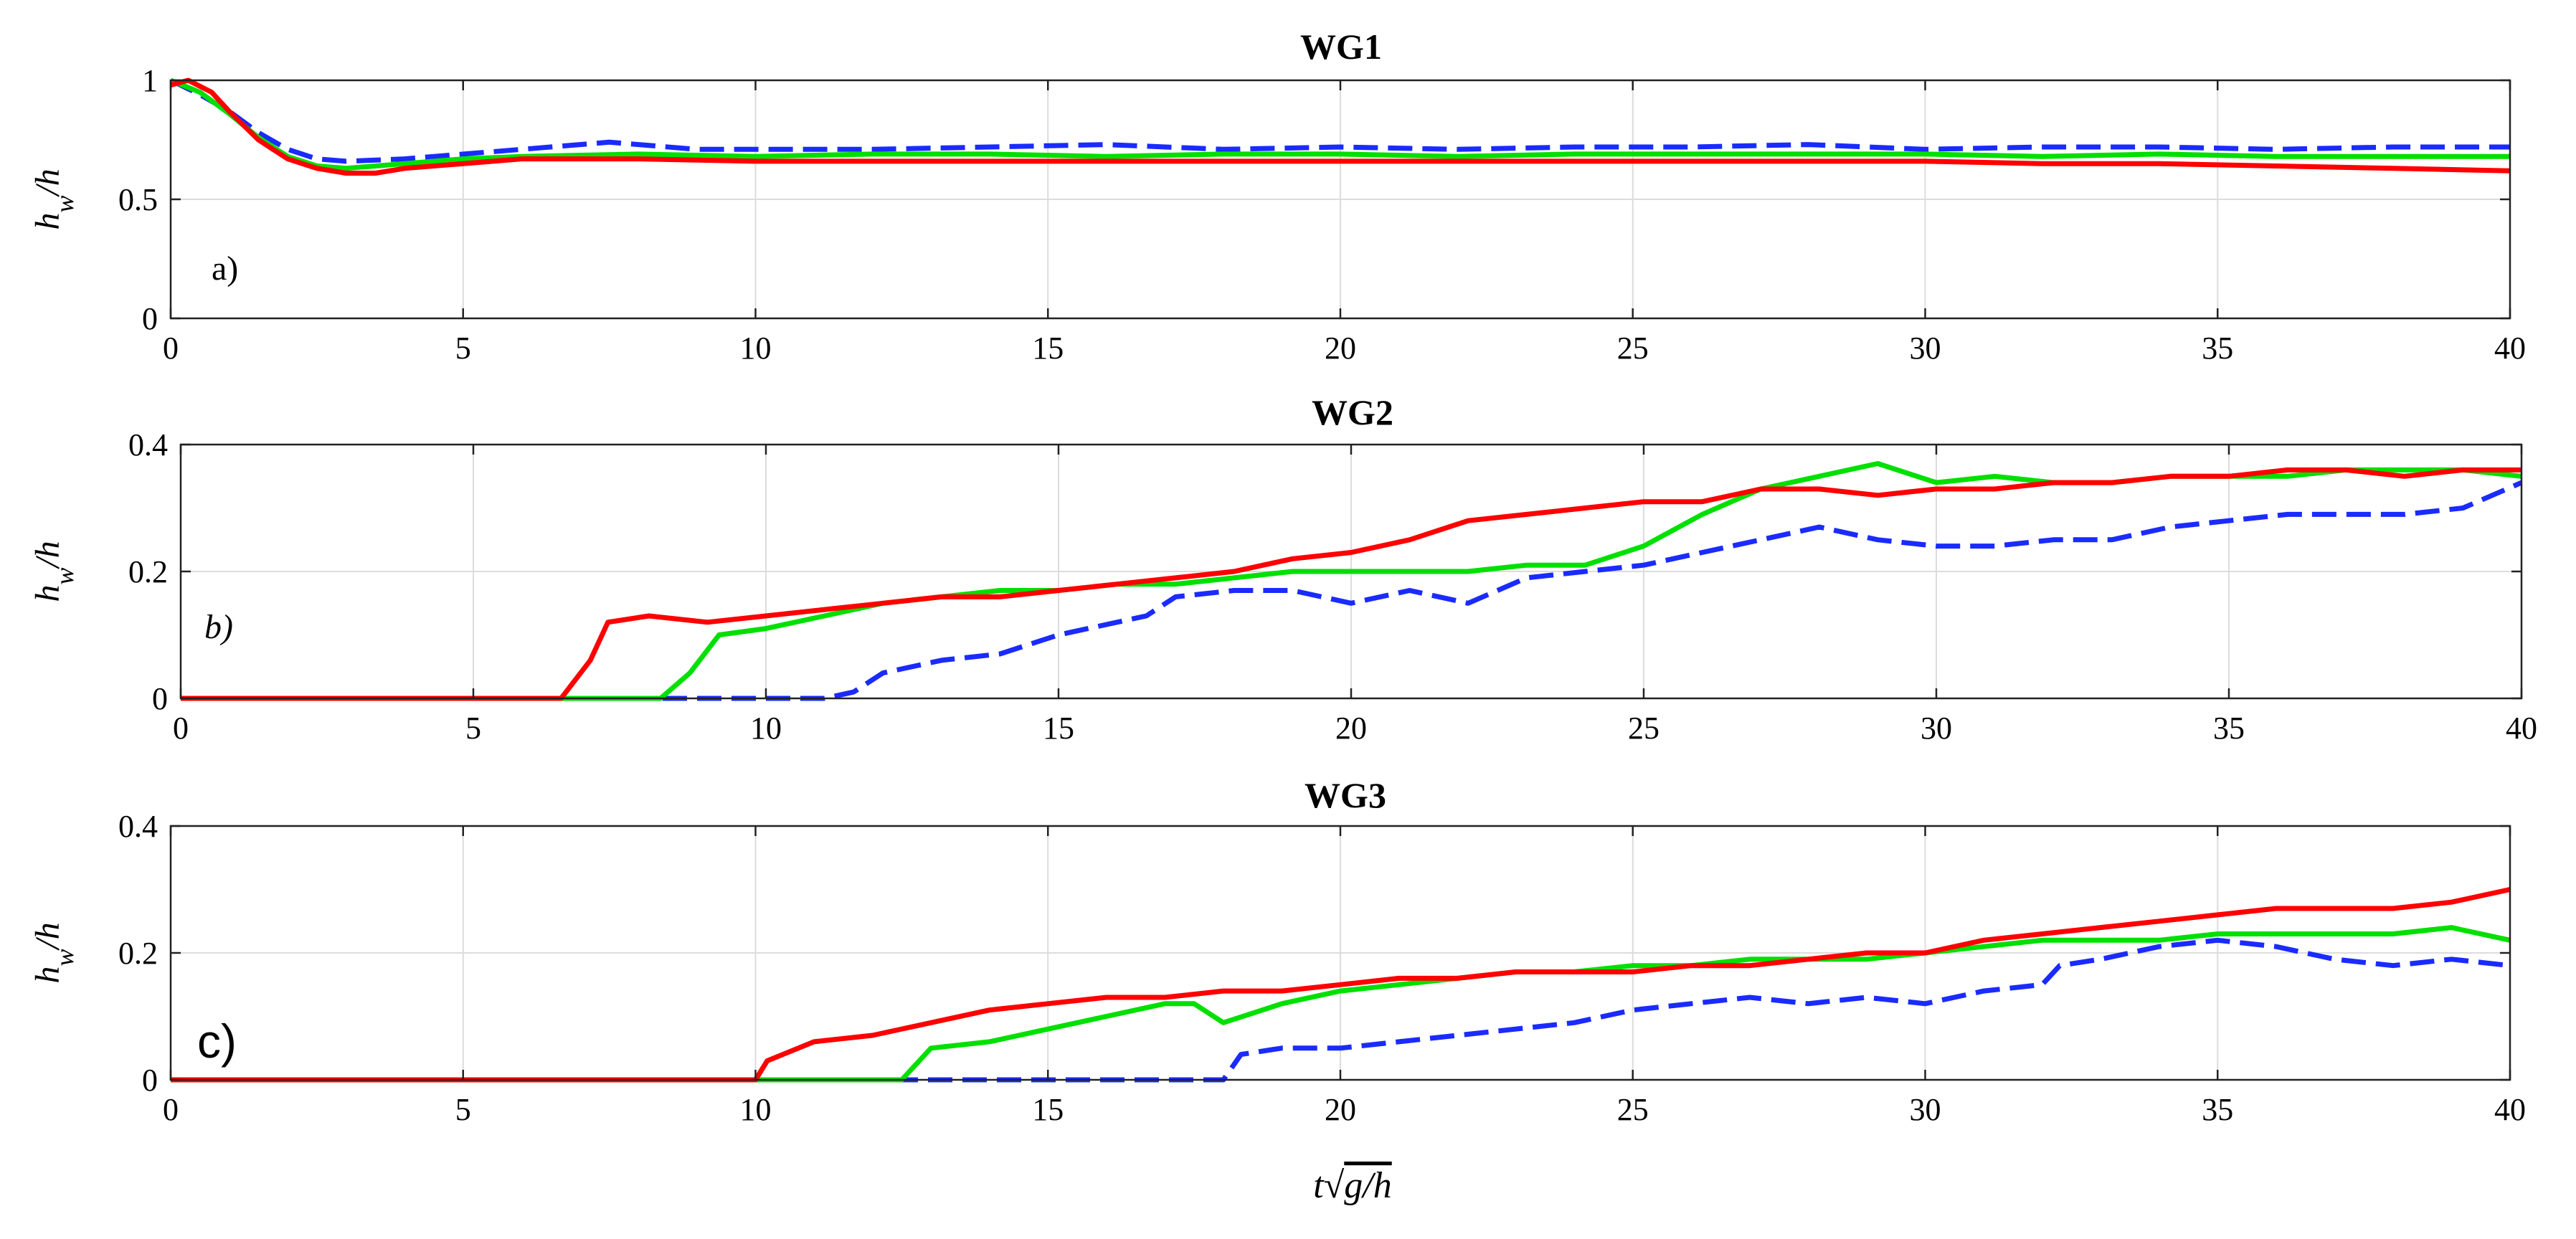 This screenshot has height=1239, width=2576. I want to click on series-line-green-solid, so click(1341, 1004).